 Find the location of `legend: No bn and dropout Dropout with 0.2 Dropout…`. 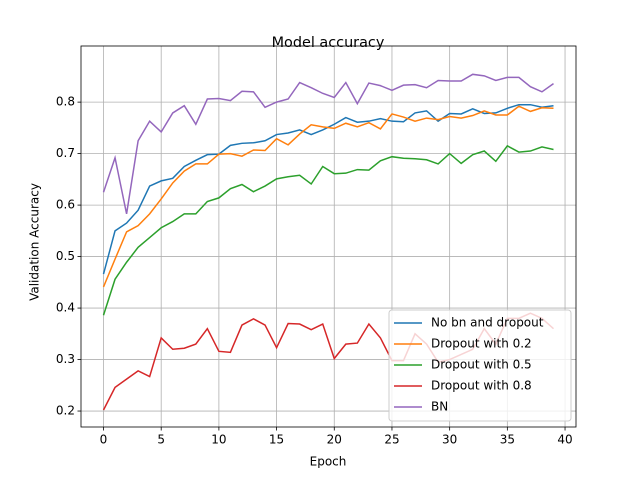

legend: No bn and dropout Dropout with 0.2 Dropout… is located at coordinates (480, 365).